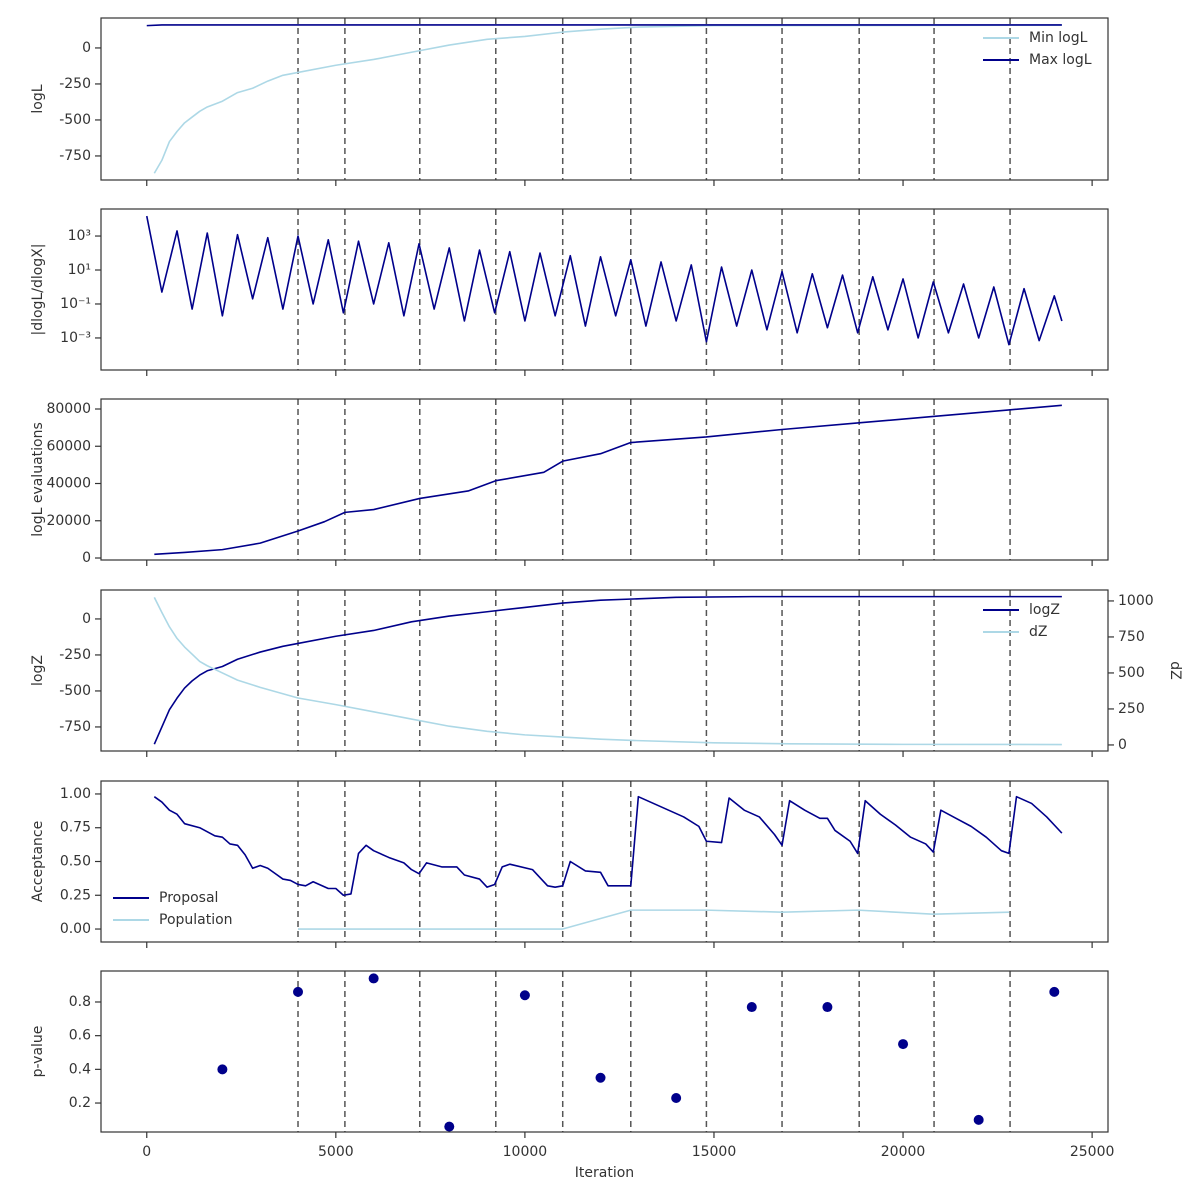 The image size is (1200, 1204). Describe the element at coordinates (38, 290) in the screenshot. I see `y-axis-label: |dlogL/dlogX|` at that location.